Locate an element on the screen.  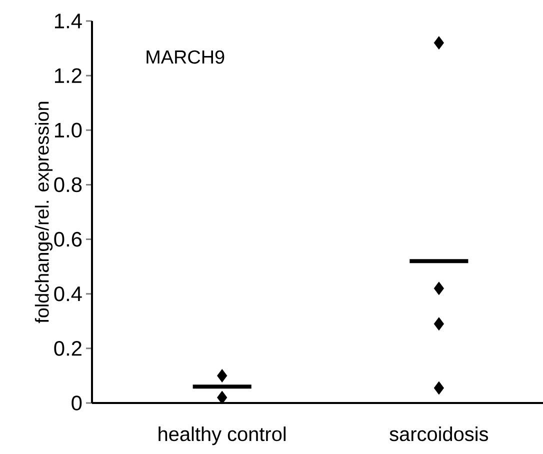
y-tick-label: 1.4 is located at coordinates (68, 21).